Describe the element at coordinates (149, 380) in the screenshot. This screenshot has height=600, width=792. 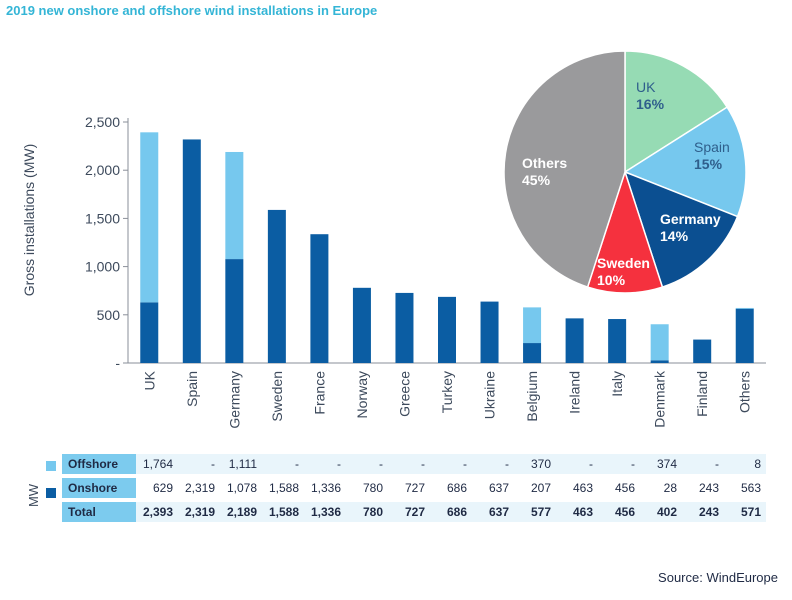
I see `x-tick-label: UK` at that location.